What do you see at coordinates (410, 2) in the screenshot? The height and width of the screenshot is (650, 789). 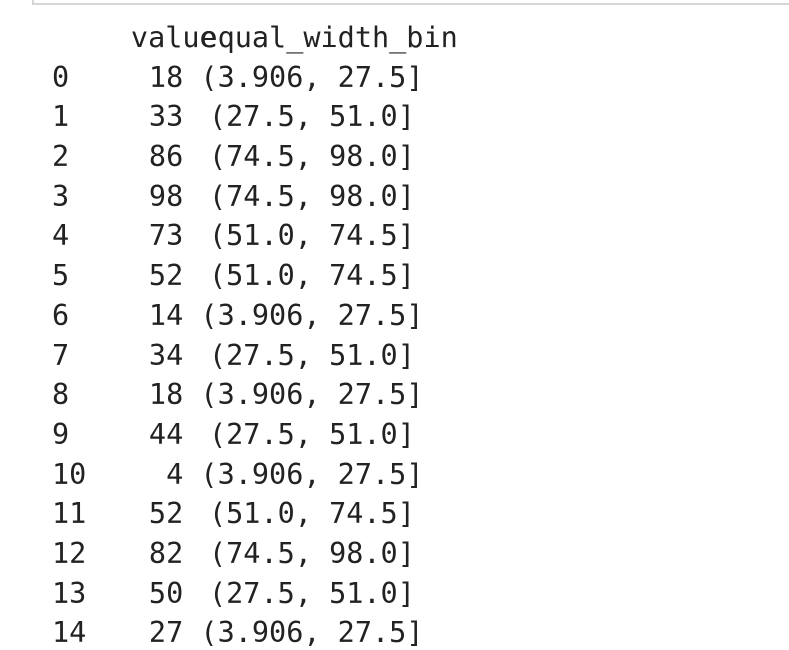 I see `output-cell-border` at bounding box center [410, 2].